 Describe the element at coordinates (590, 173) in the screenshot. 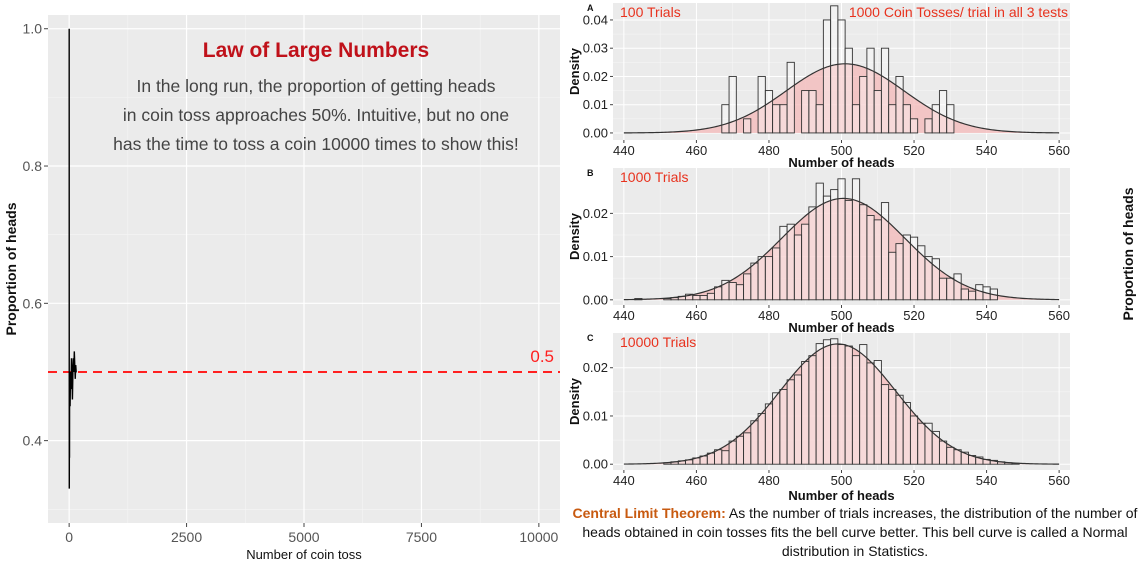

I see `panel-label: B` at that location.